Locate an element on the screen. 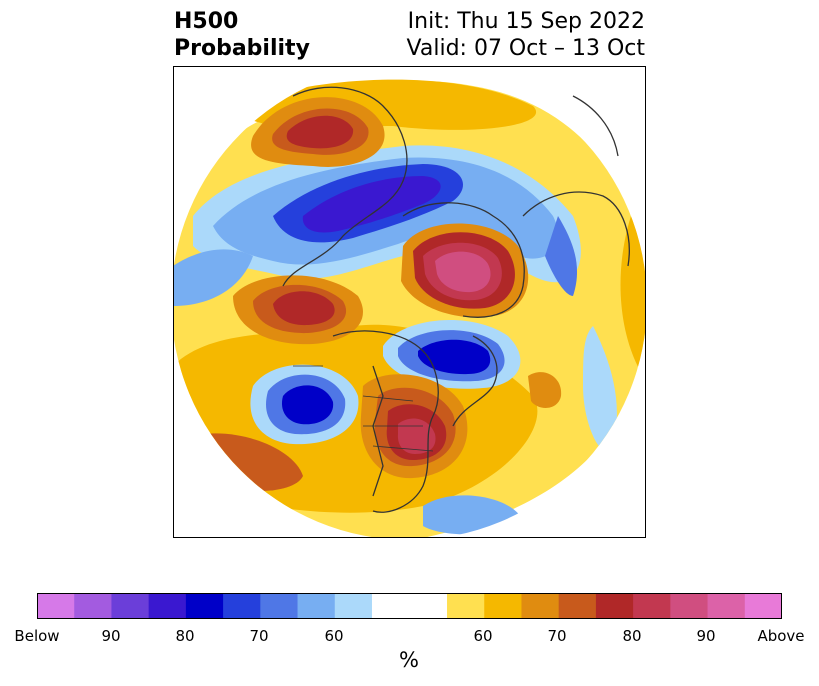  contour-above-85-east is located at coordinates (416, 436).